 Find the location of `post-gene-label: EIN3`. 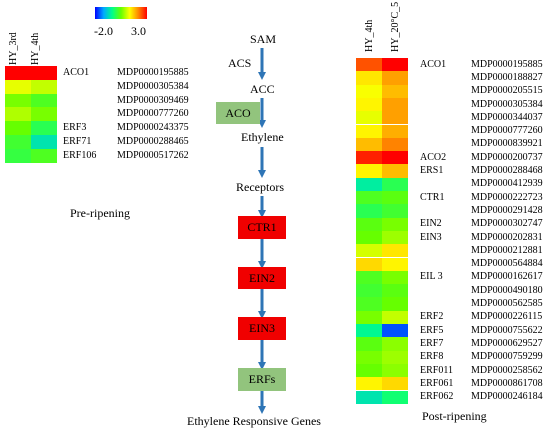

post-gene-label: EIN3 is located at coordinates (431, 237).